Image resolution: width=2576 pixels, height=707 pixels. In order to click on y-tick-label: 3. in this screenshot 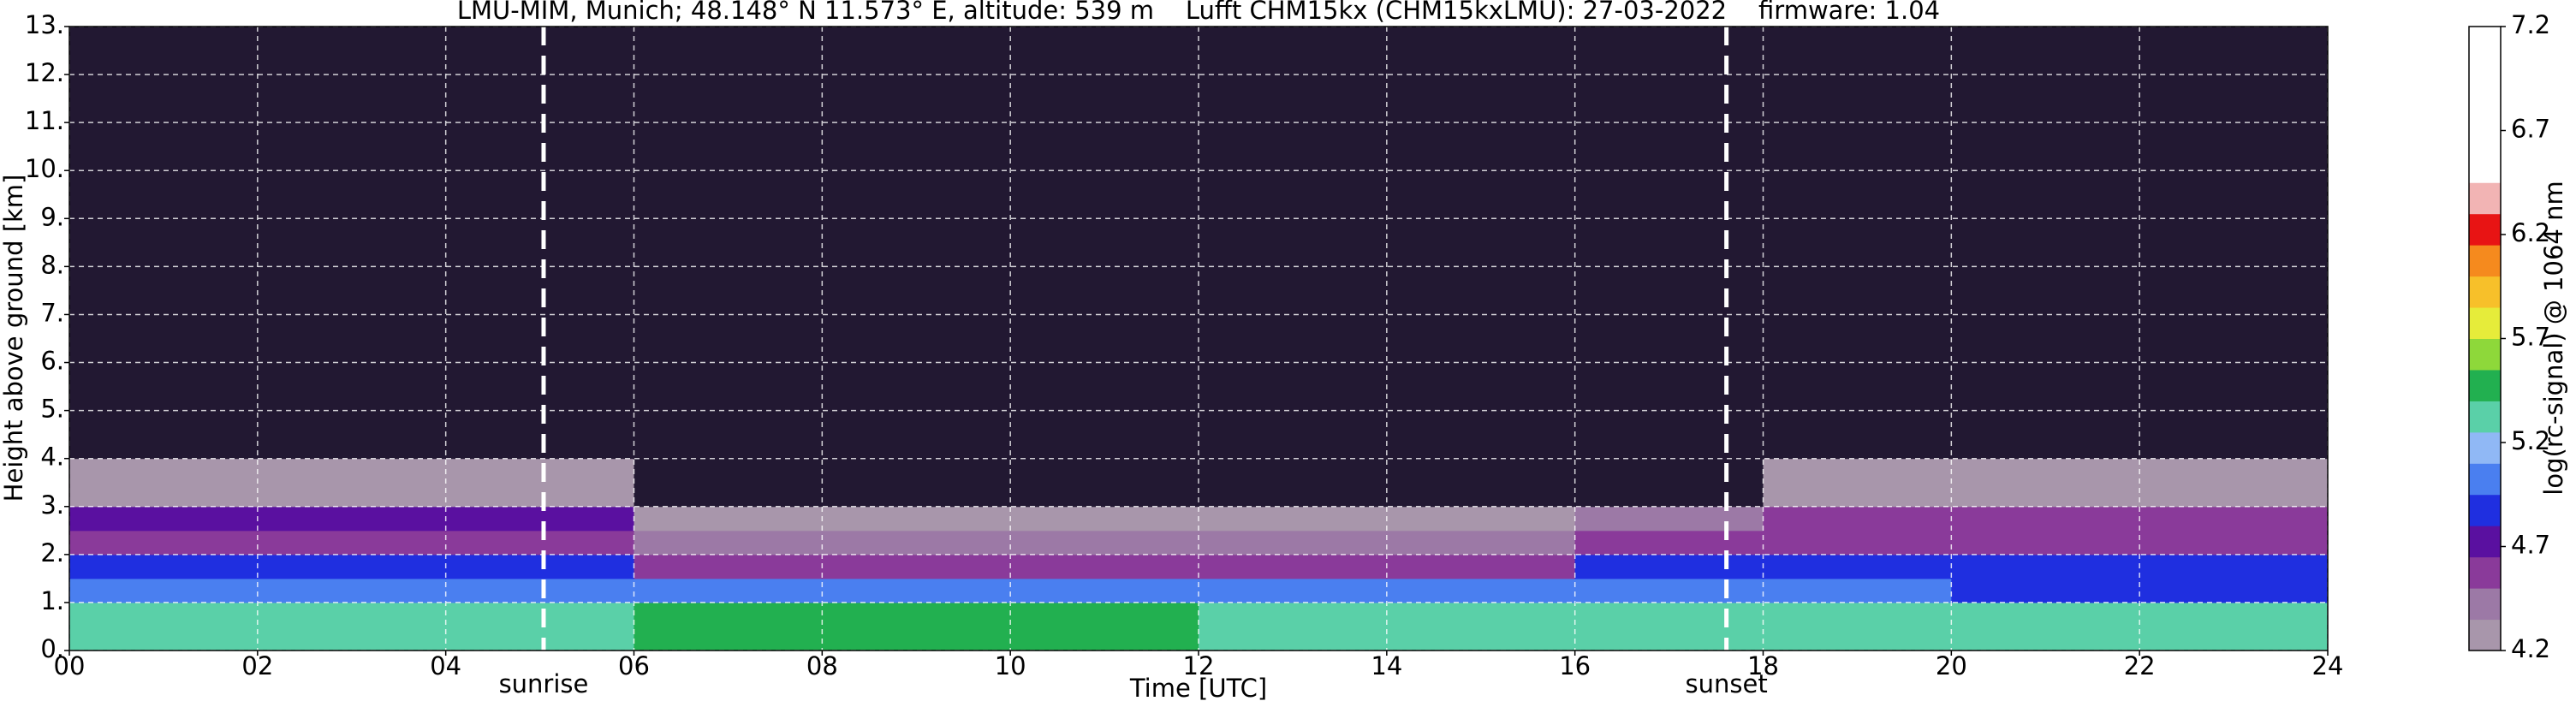, I will do `click(52, 505)`.